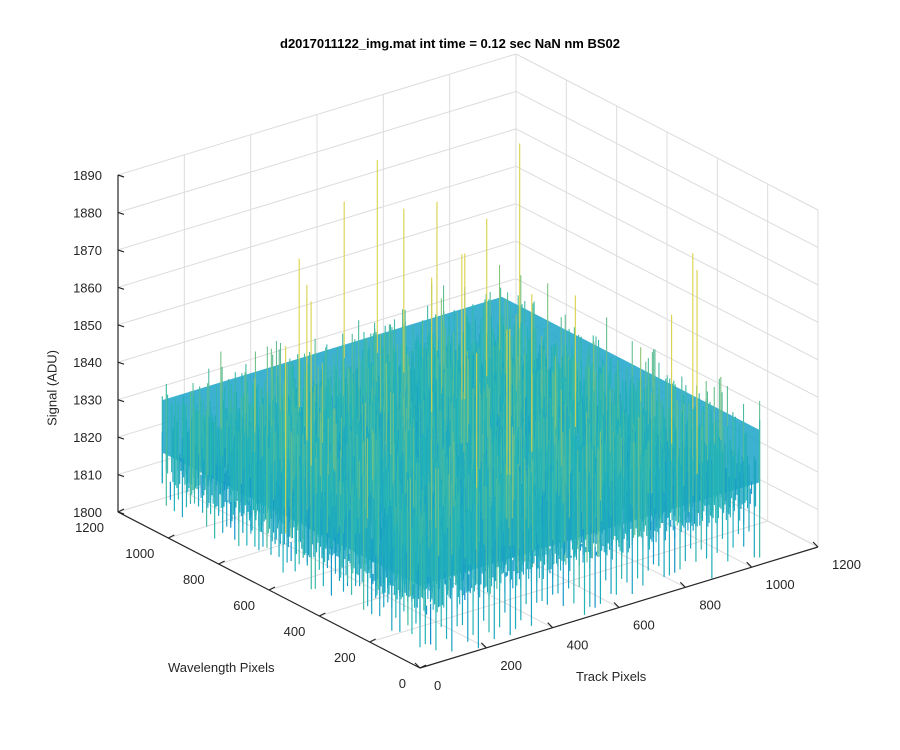 The height and width of the screenshot is (750, 900). I want to click on z-tick-label: 1810, so click(87, 475).